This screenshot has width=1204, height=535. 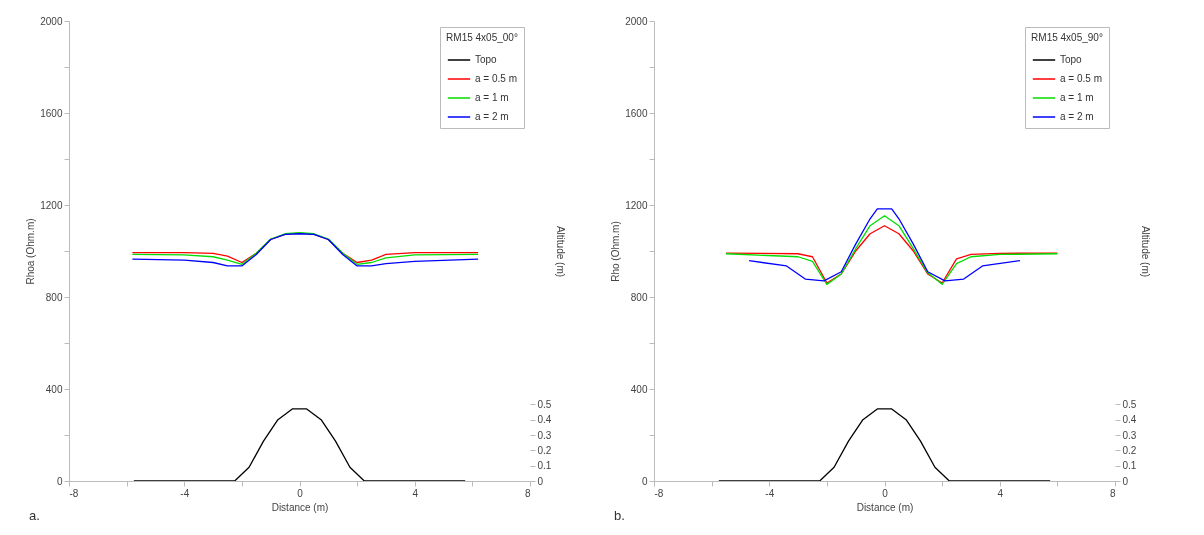 I want to click on y-axis-title: Rhoa (Ohm.m), so click(x=31, y=251).